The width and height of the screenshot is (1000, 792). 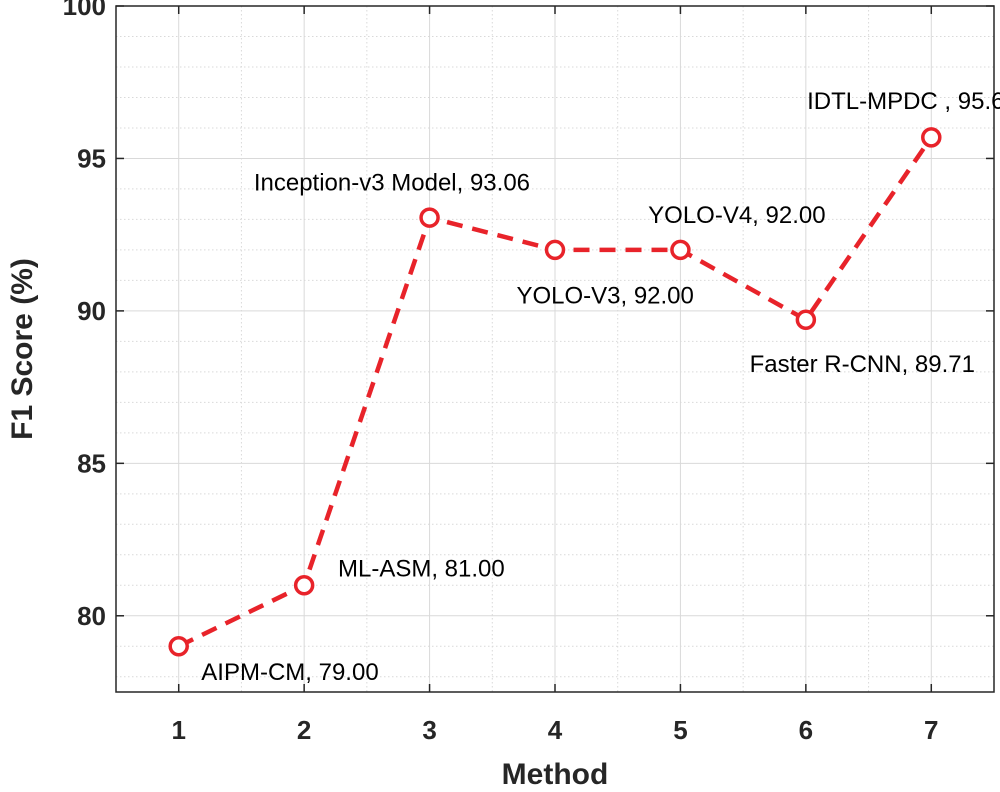 What do you see at coordinates (421, 569) in the screenshot?
I see `data-label: ML-ASM, 81.00` at bounding box center [421, 569].